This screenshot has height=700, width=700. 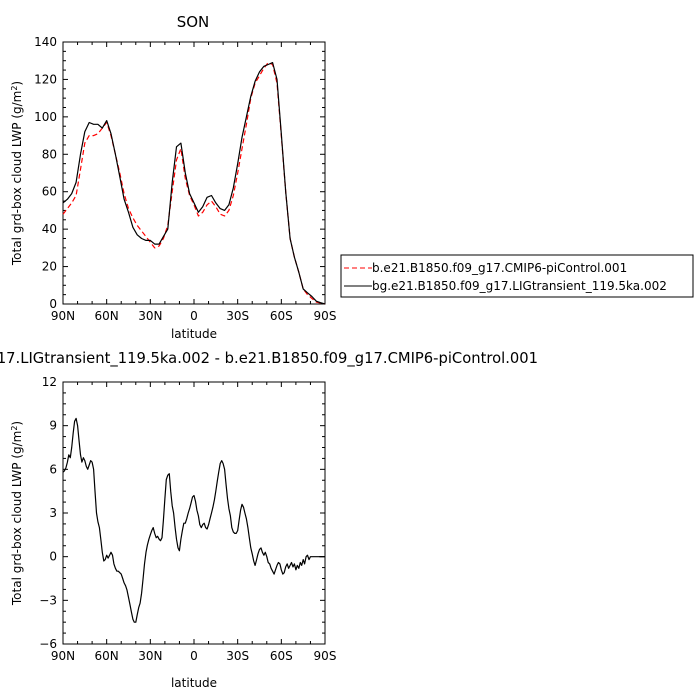 What do you see at coordinates (48, 600) in the screenshot?
I see `y-tick-label: −3` at bounding box center [48, 600].